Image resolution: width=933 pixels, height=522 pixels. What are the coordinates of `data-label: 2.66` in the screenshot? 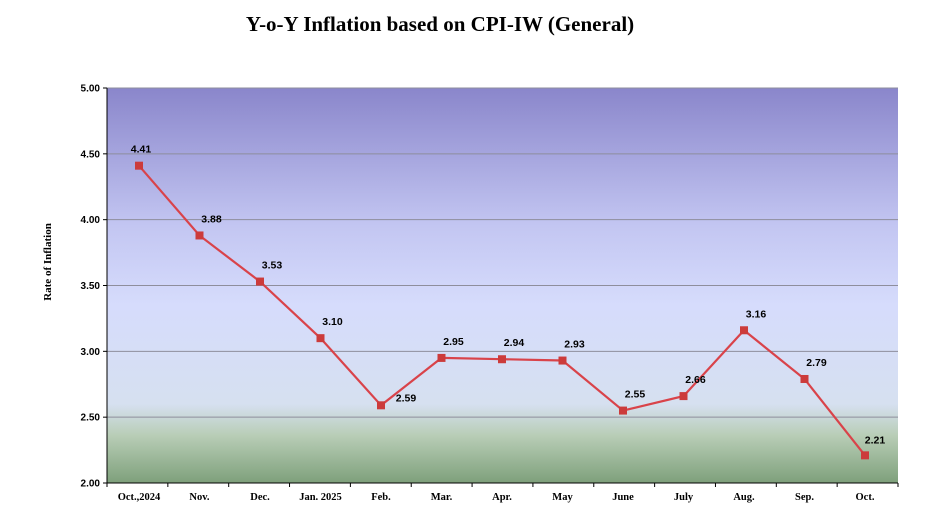 It's located at (695, 380).